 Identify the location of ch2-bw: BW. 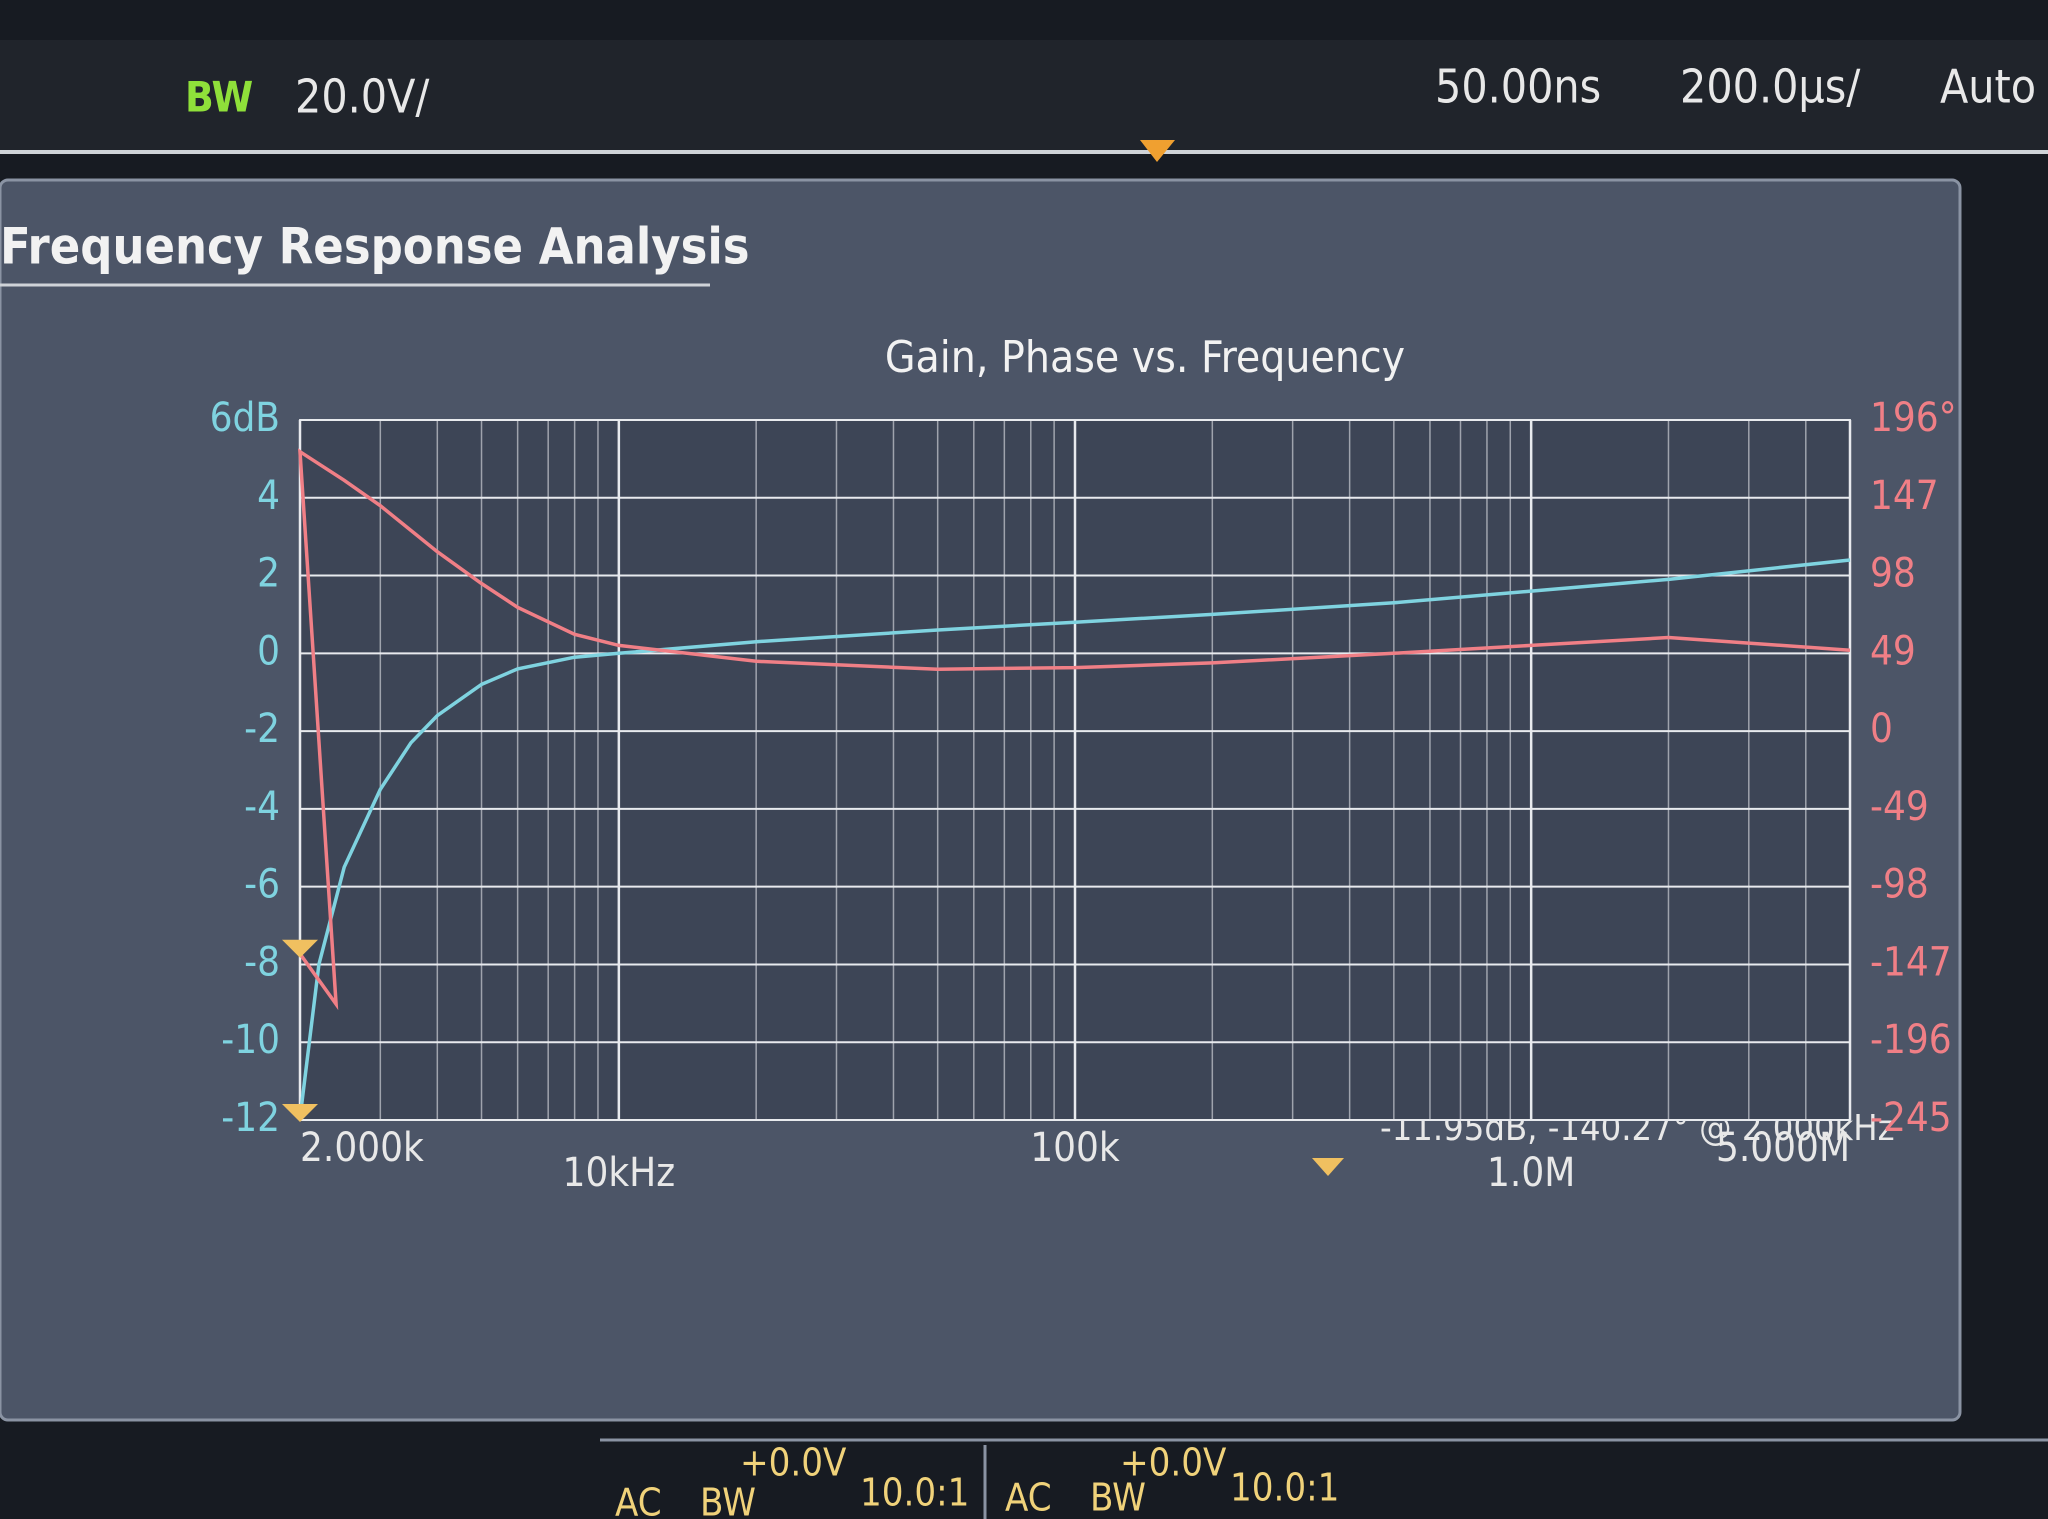
(1118, 1497).